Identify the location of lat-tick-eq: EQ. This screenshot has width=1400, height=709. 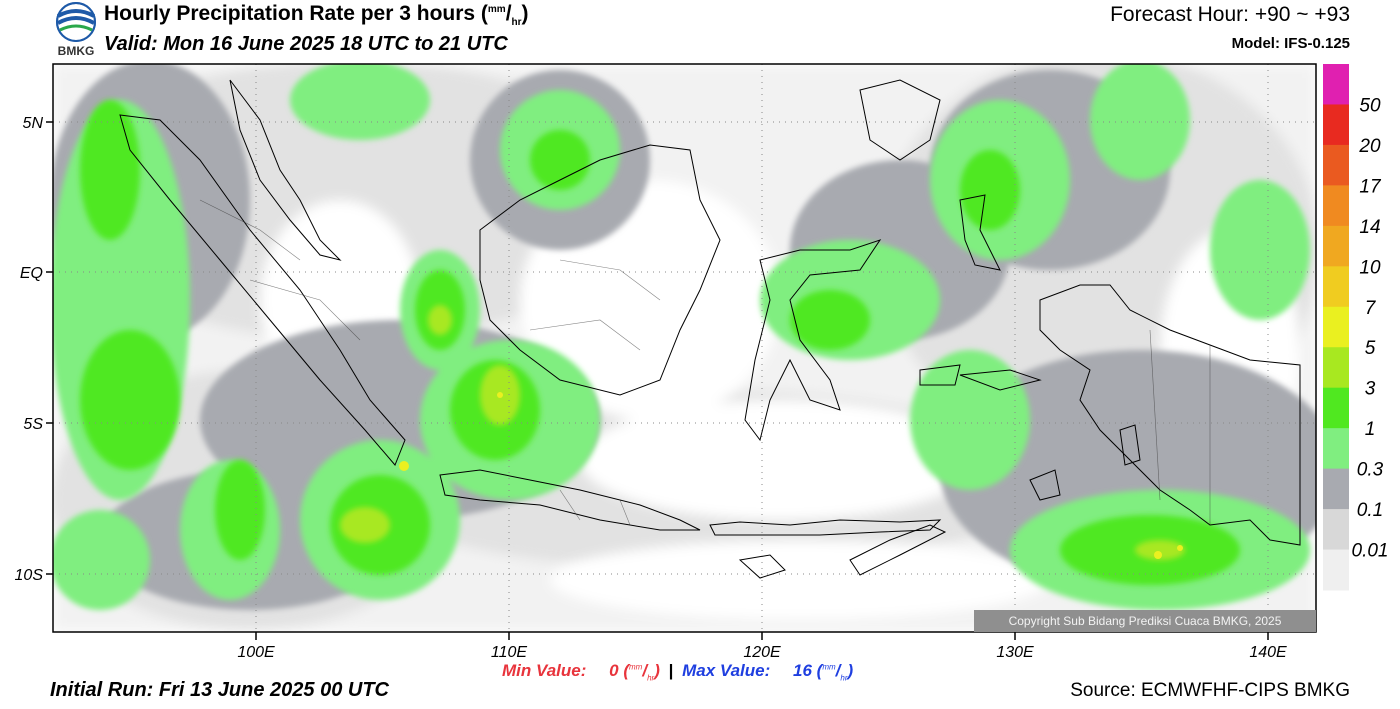
(31, 273).